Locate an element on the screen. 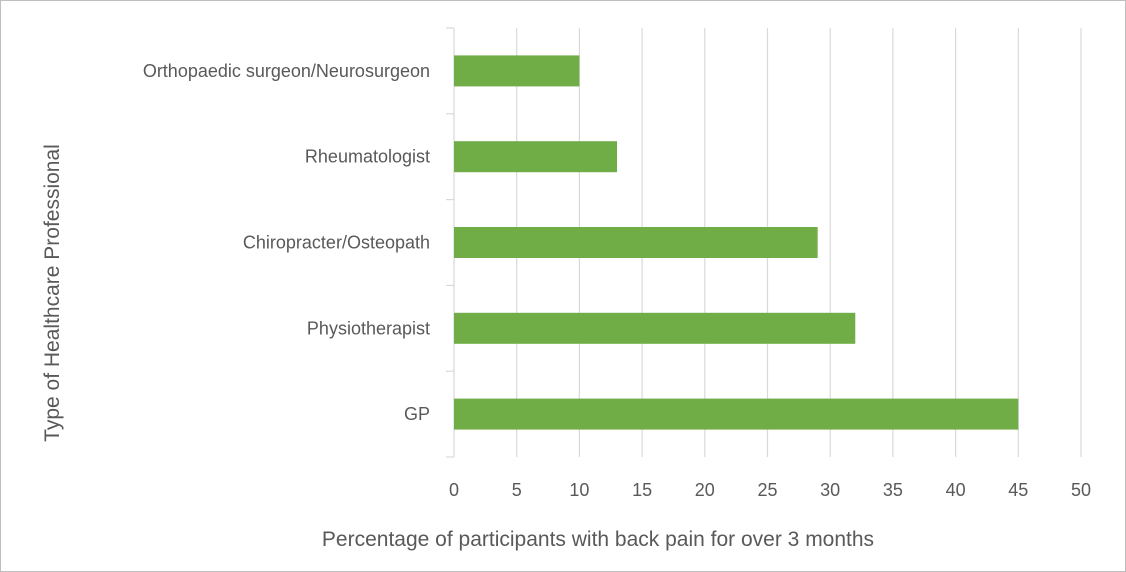  x-tick-label: 15 is located at coordinates (642, 490).